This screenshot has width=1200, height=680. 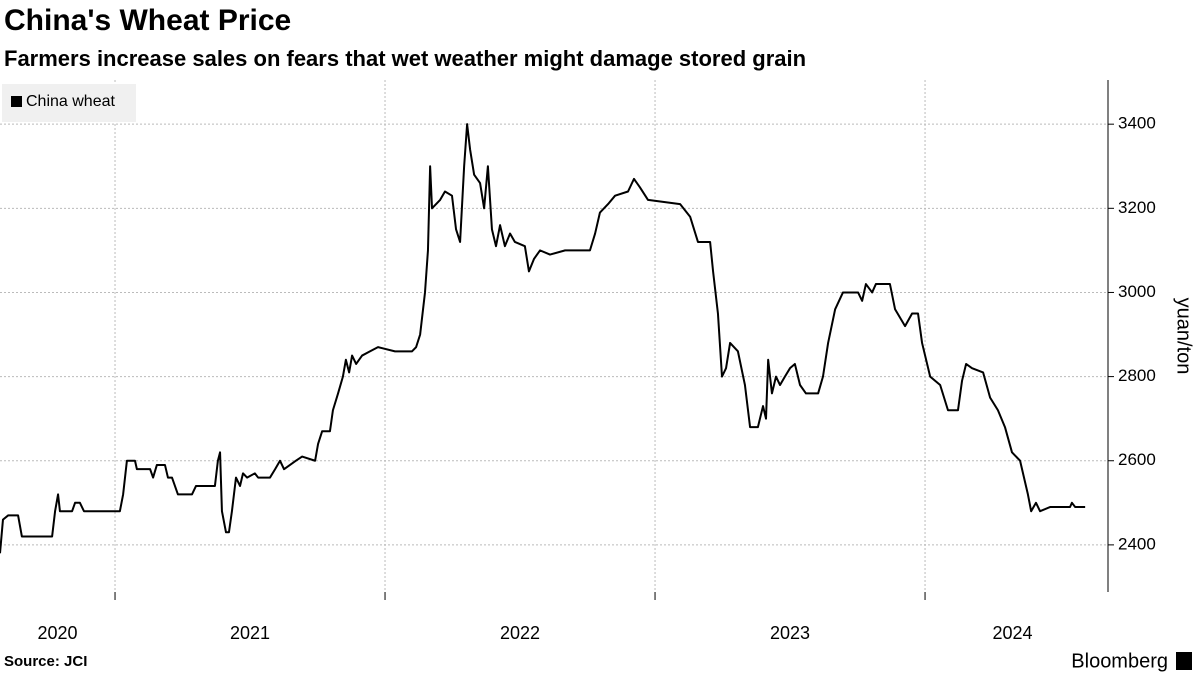 I want to click on x-tick-label: 2023, so click(x=790, y=633).